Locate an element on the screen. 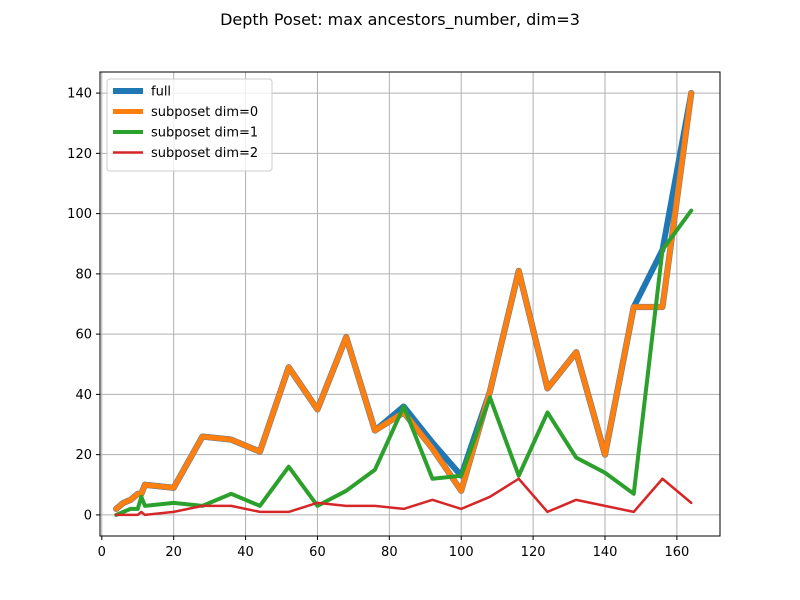 This screenshot has width=800, height=600. x-tick-label: 60 is located at coordinates (317, 552).